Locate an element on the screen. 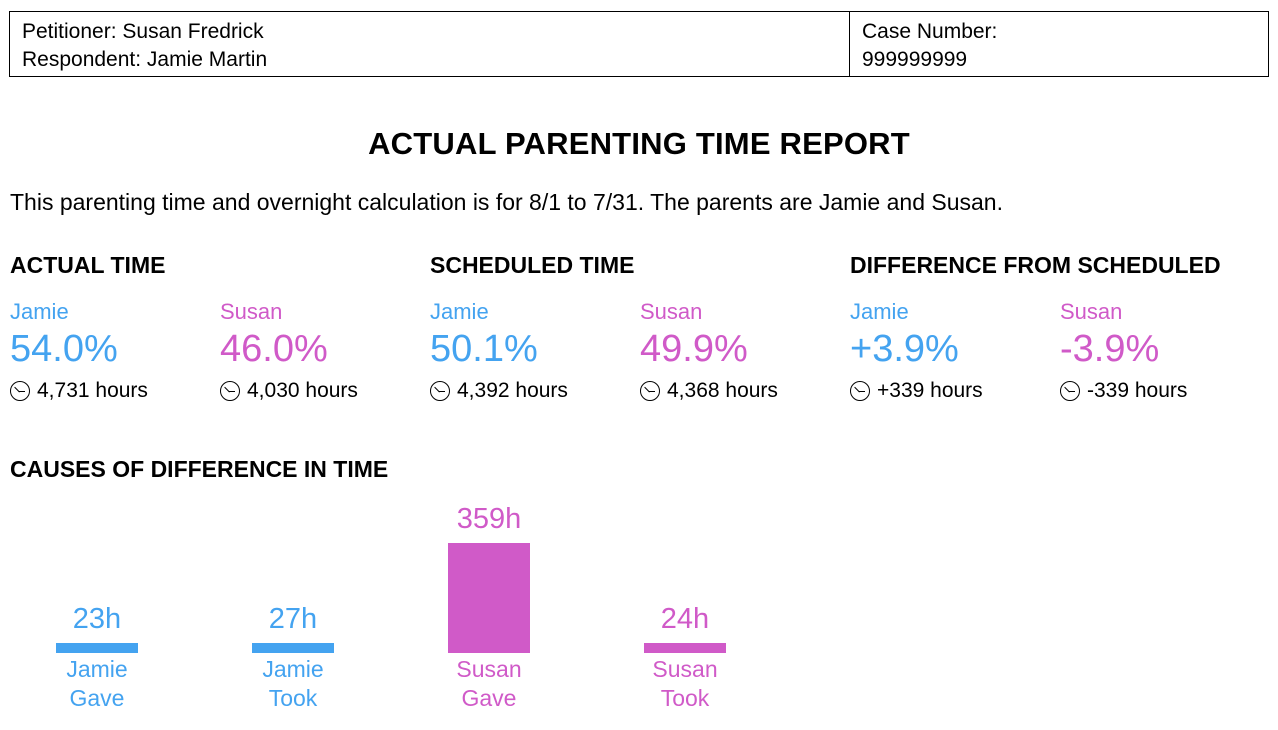  hours-value: 4,731 hours is located at coordinates (92, 390).